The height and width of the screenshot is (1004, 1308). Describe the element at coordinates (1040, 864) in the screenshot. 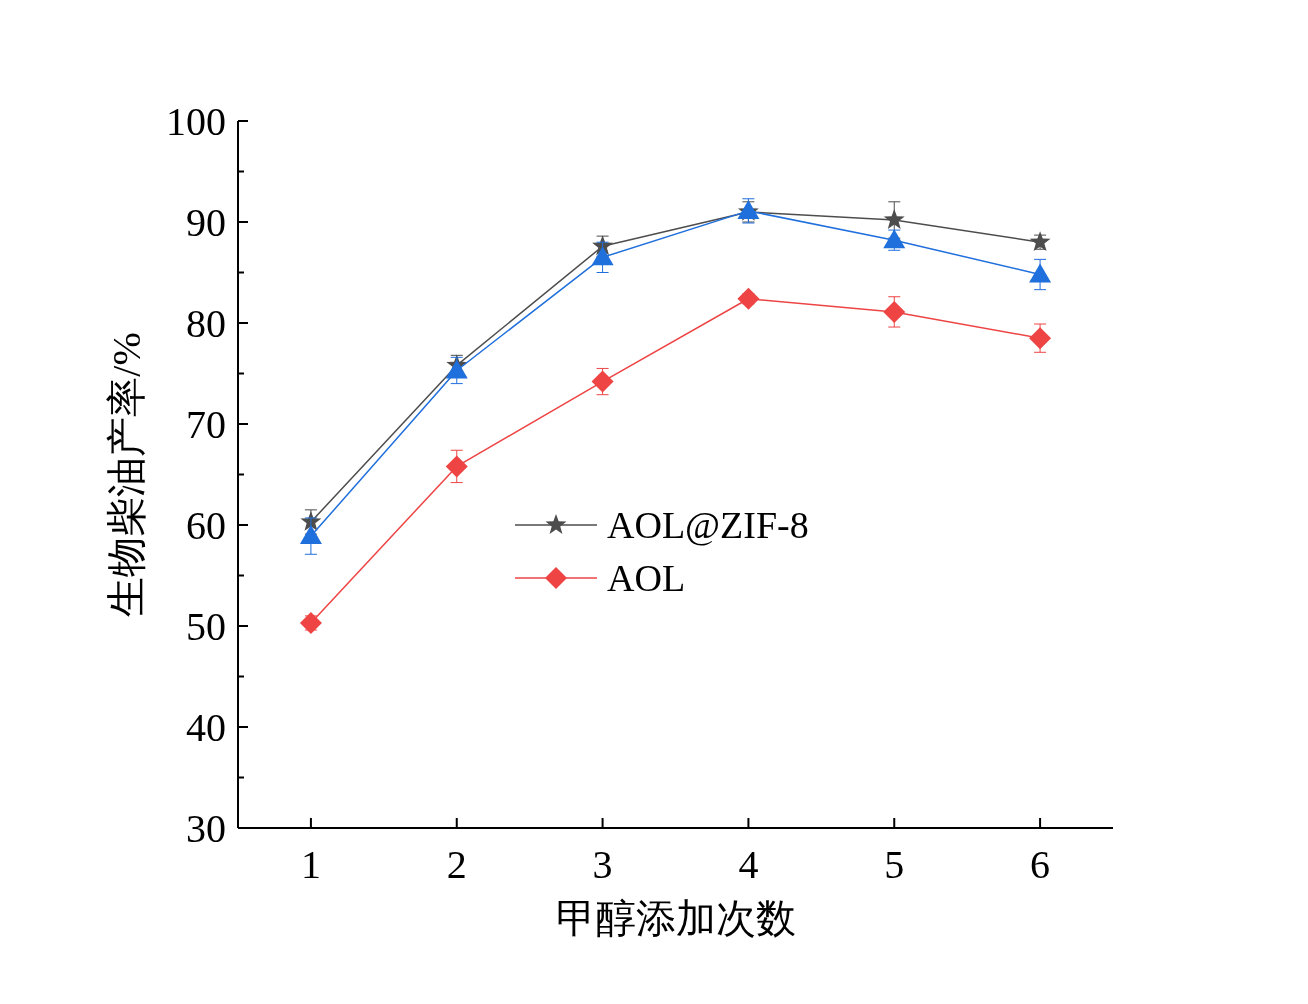

I see `x-tick-label: 6` at that location.